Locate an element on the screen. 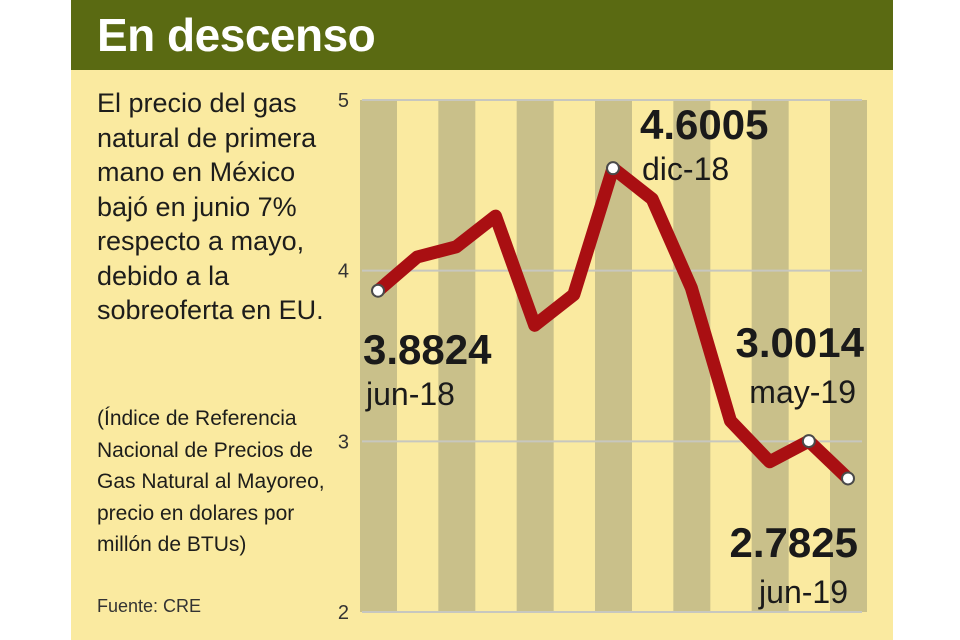  chart-title: En descenso is located at coordinates (236, 35).